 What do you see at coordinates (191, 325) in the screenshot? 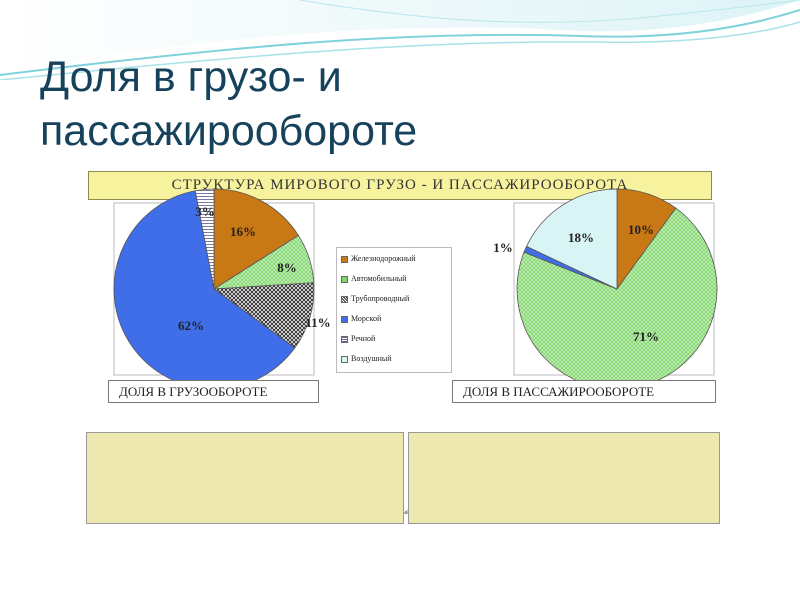
I see `data-label-морской: 62%` at bounding box center [191, 325].